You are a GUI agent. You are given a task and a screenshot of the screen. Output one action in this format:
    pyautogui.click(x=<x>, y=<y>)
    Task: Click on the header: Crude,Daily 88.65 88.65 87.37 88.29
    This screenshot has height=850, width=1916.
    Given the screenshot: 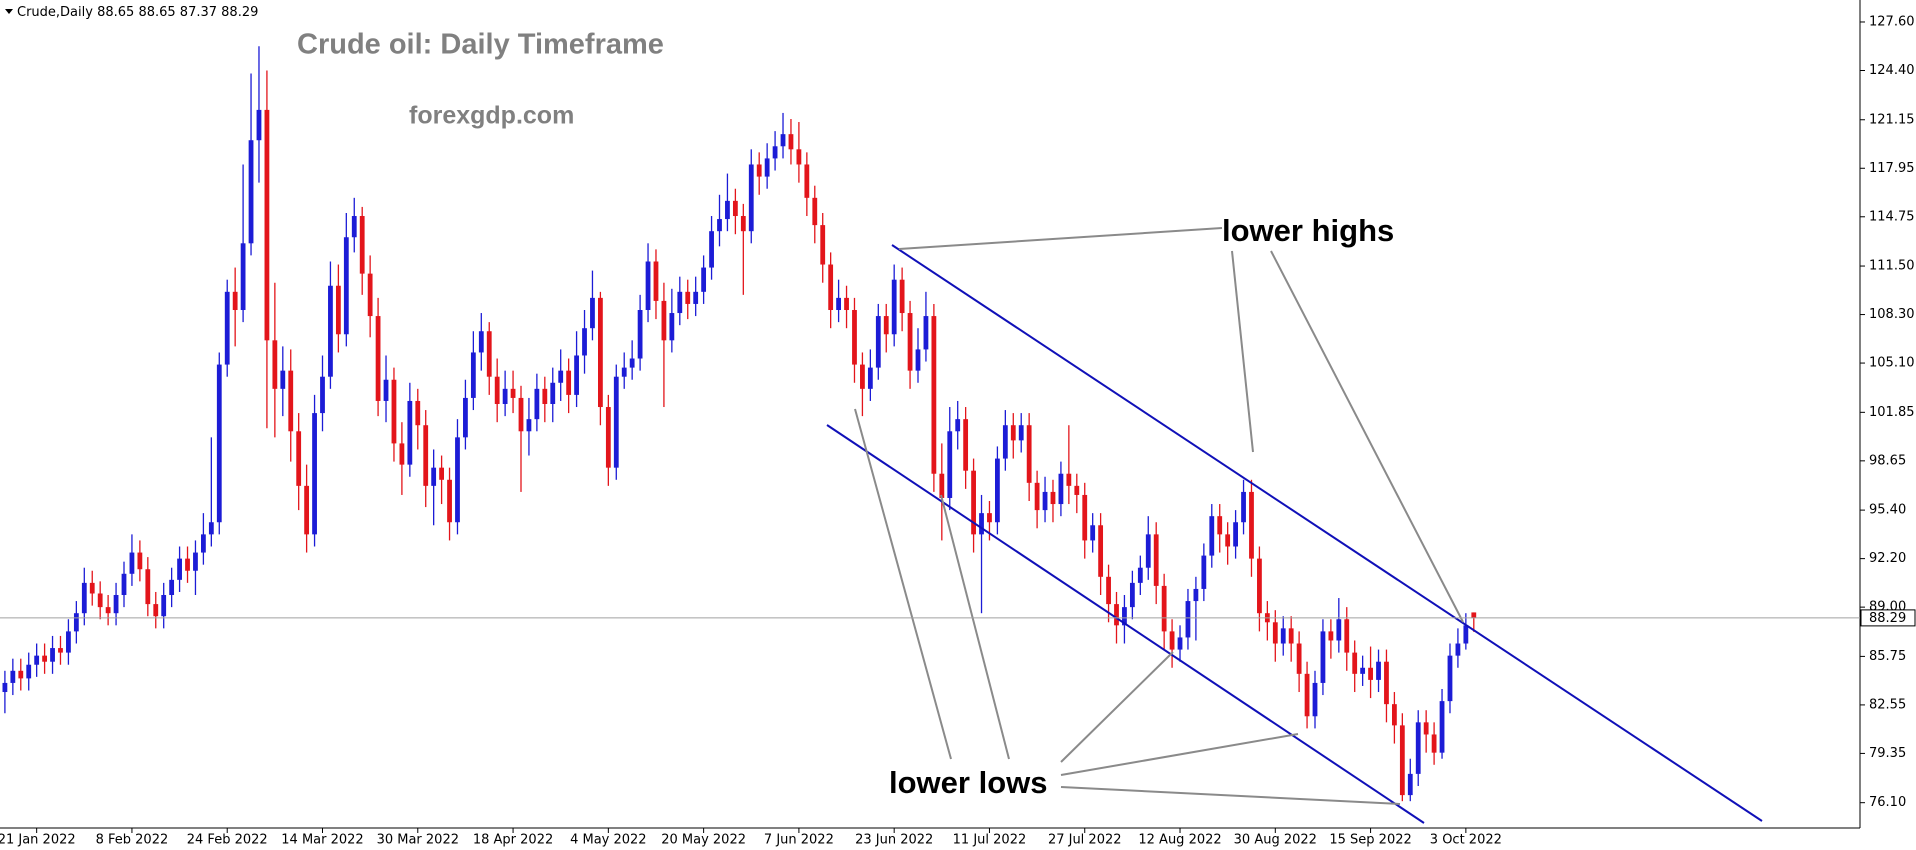 What is the action you would take?
    pyautogui.click(x=137, y=12)
    